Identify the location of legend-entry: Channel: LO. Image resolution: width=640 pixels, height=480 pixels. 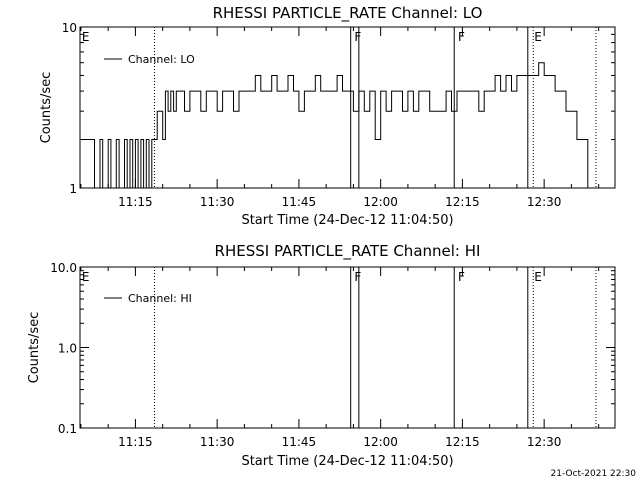
(161, 59).